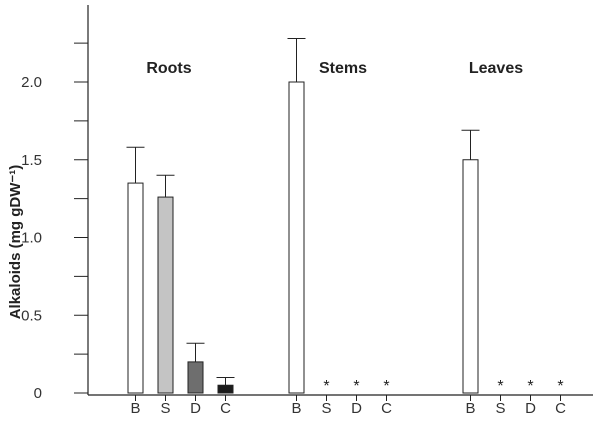 This screenshot has width=598, height=421. Describe the element at coordinates (31, 160) in the screenshot. I see `y-tick-label: 1.5` at that location.